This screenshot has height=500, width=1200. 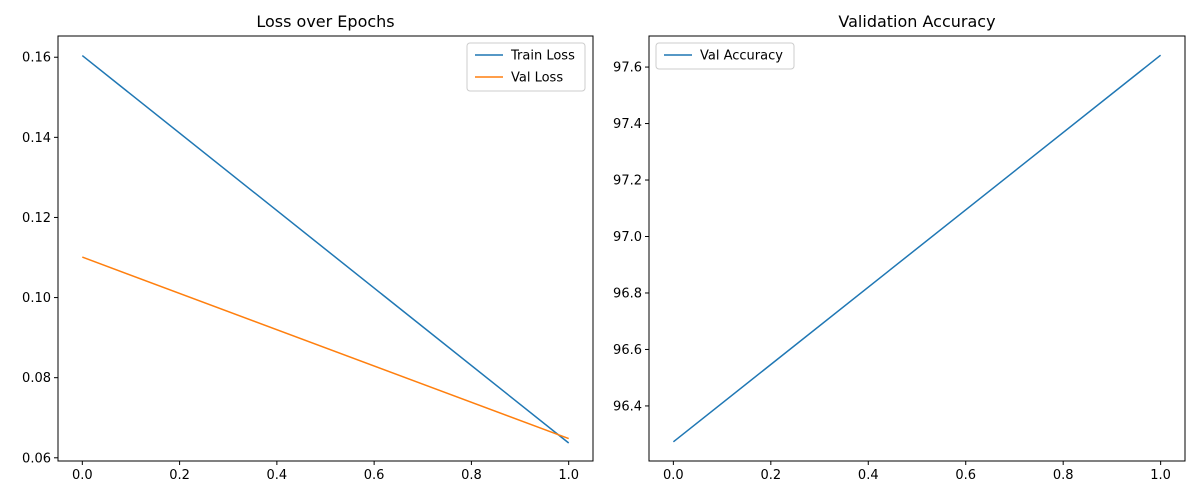 I want to click on accuracy-x-tick-label: 0.8, so click(x=1063, y=475).